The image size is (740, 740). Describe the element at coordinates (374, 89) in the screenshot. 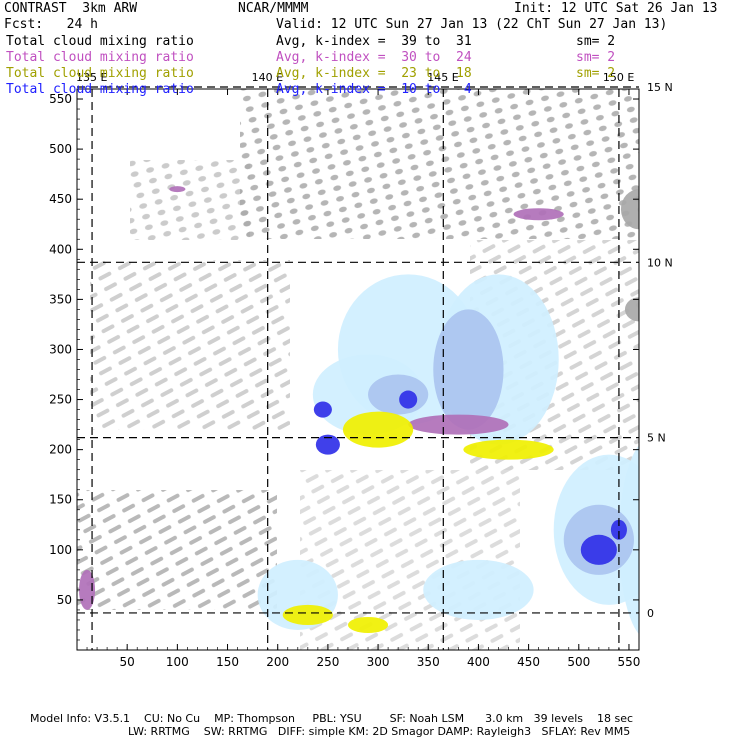

I see `field-k-index-4: Avg, k-index = 10 to 4` at that location.